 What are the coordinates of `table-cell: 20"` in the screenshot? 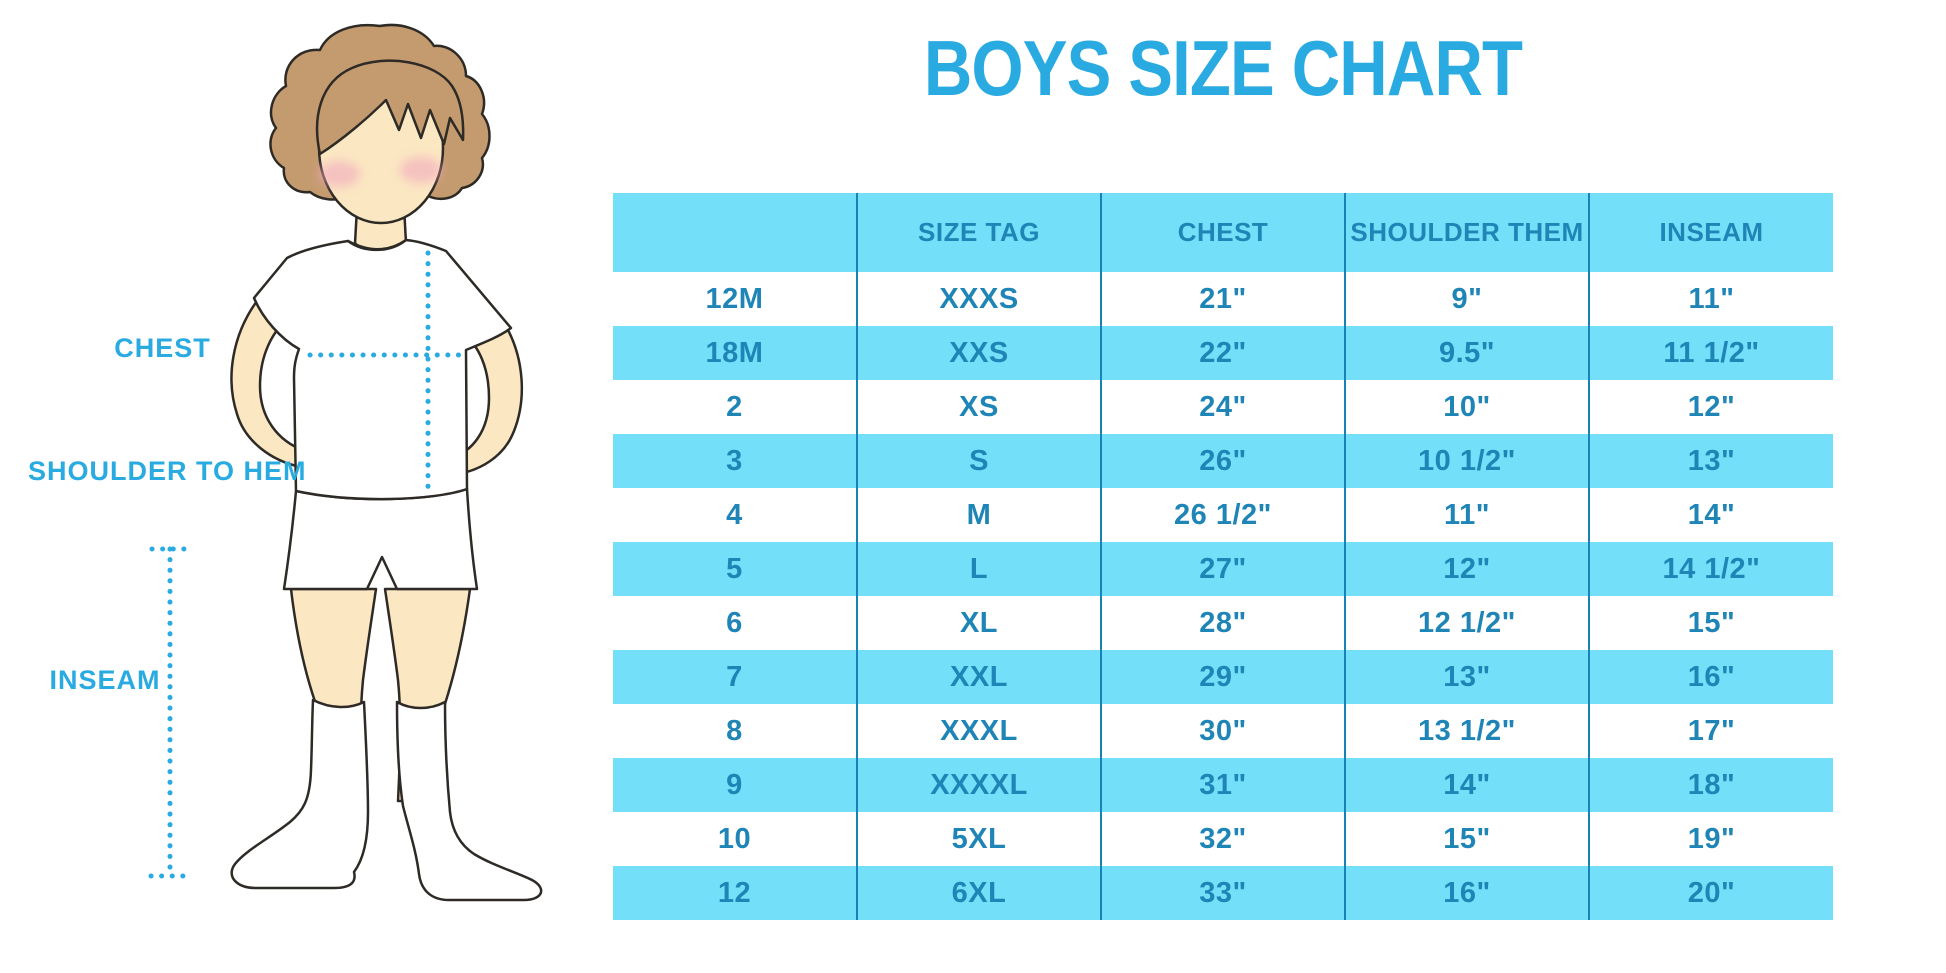 It's located at (1710, 893).